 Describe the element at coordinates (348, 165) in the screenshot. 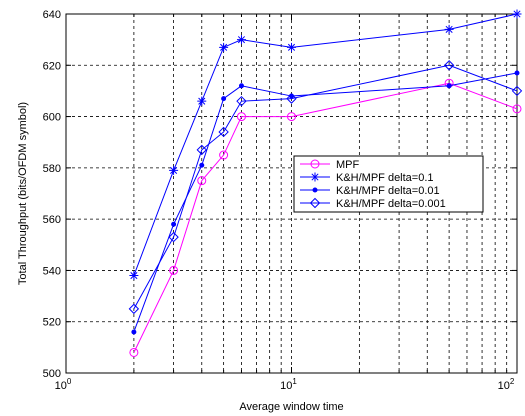

I see `legend-label: MPF` at that location.